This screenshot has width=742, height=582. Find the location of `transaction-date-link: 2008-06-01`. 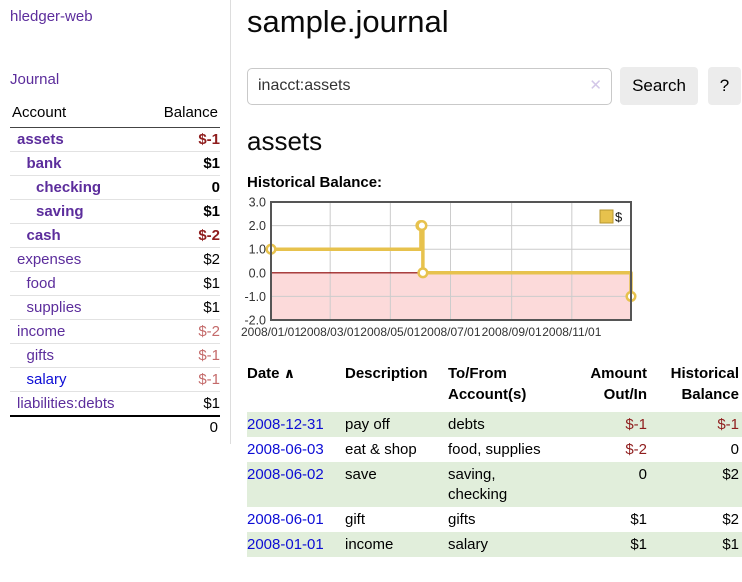

transaction-date-link: 2008-06-01 is located at coordinates (285, 519).